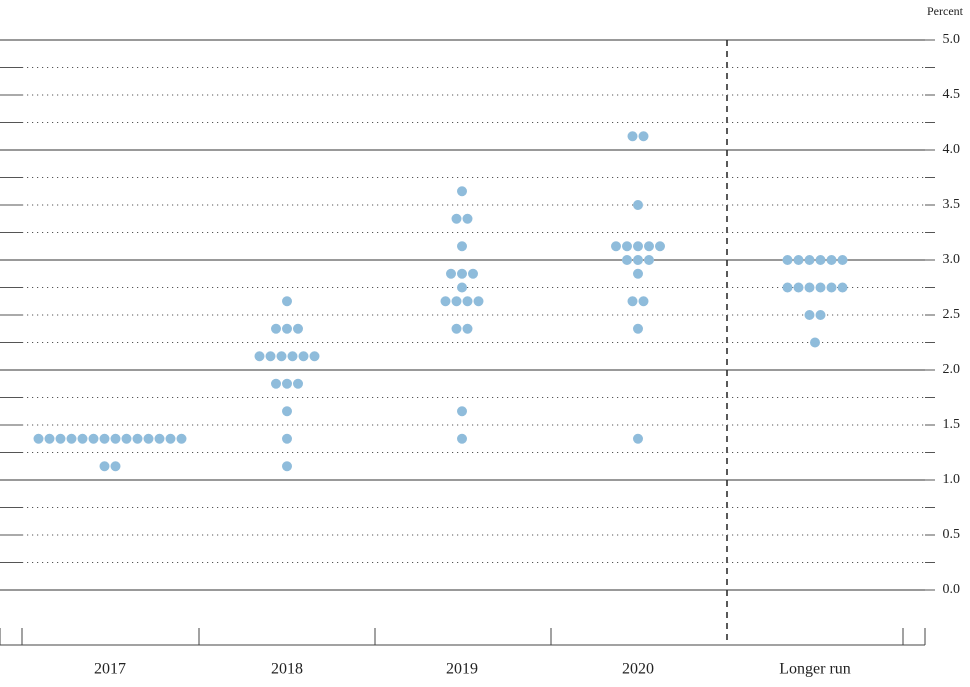  What do you see at coordinates (952, 259) in the screenshot?
I see `y-tick-label: 3.0` at bounding box center [952, 259].